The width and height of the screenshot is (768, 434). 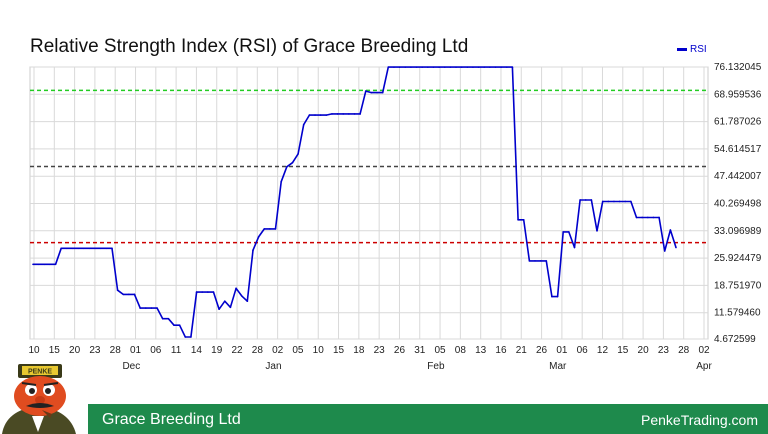 What do you see at coordinates (298, 350) in the screenshot?
I see `x-tick-label: 05` at bounding box center [298, 350].